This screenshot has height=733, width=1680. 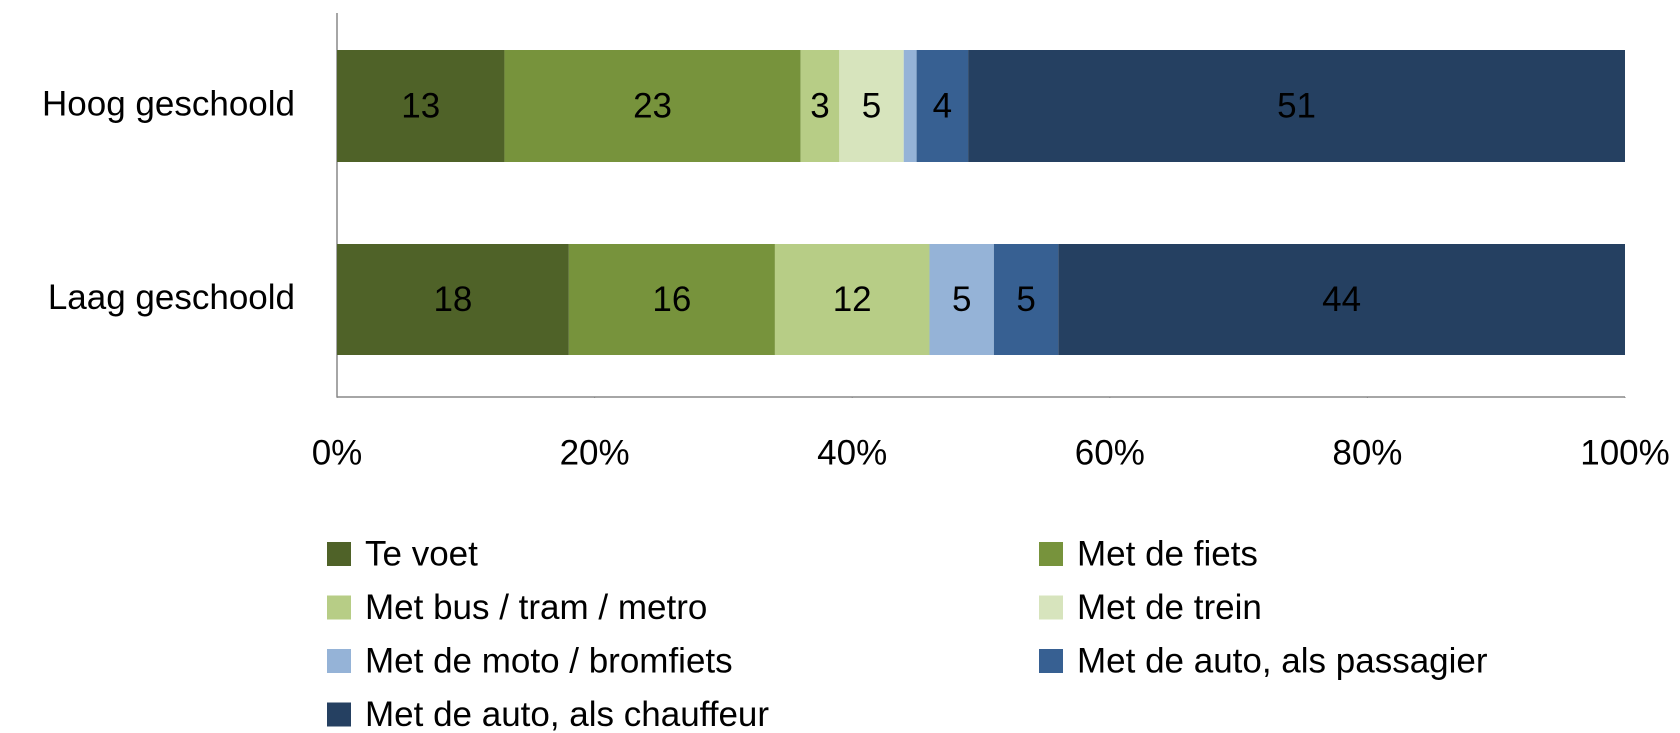 I want to click on x-tick-label: 20%, so click(x=595, y=452).